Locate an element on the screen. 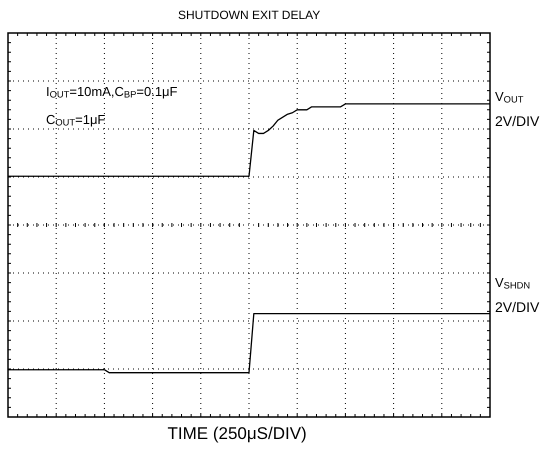 This screenshot has width=548, height=450. annotation: C$_{OUT}$=1μF is located at coordinates (76, 120).